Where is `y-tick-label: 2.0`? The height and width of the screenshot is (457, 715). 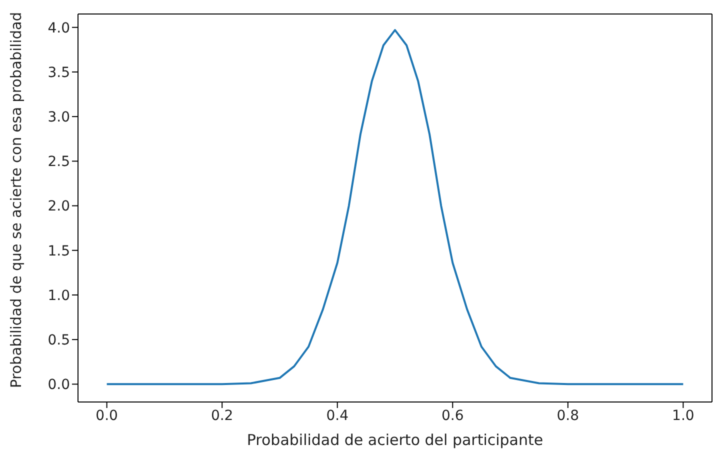
y-tick-label: 2.0 is located at coordinates (59, 206).